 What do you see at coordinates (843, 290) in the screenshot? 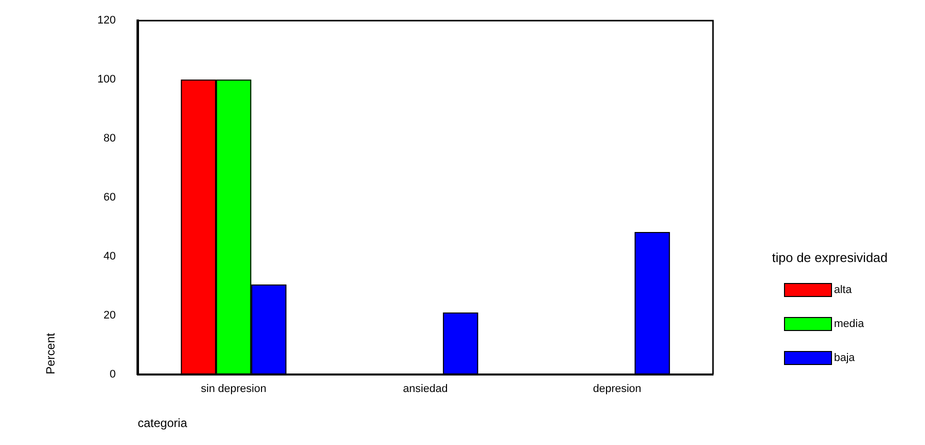
I see `legend-label: alta` at bounding box center [843, 290].